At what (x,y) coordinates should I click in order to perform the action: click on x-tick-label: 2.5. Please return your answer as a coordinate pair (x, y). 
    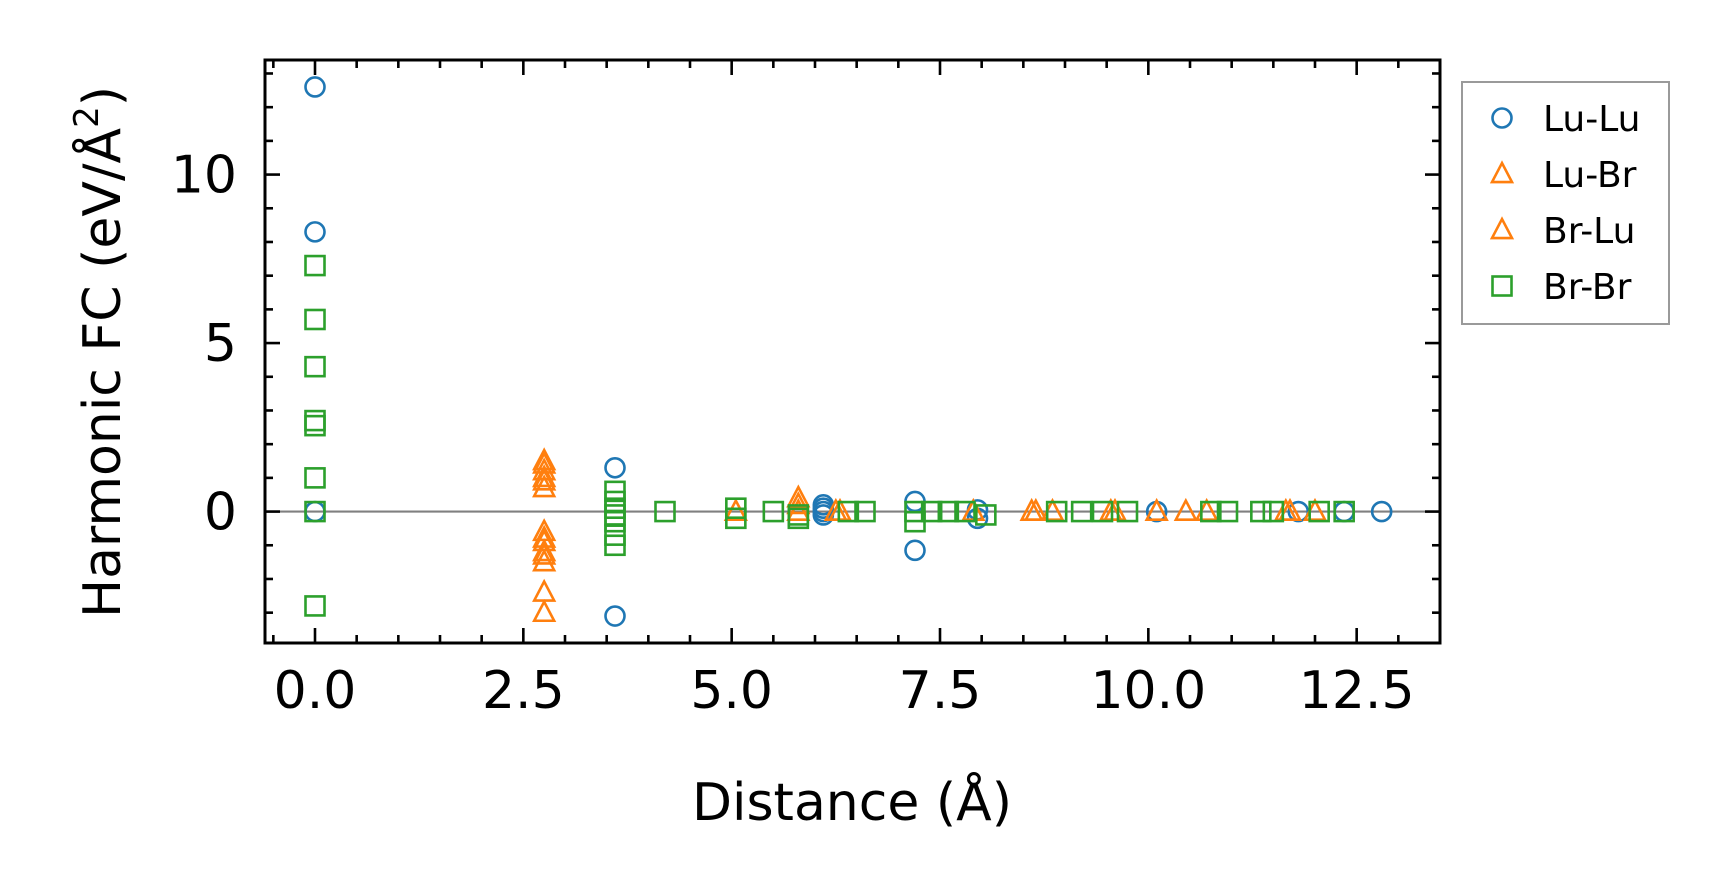
    Looking at the image, I should click on (523, 691).